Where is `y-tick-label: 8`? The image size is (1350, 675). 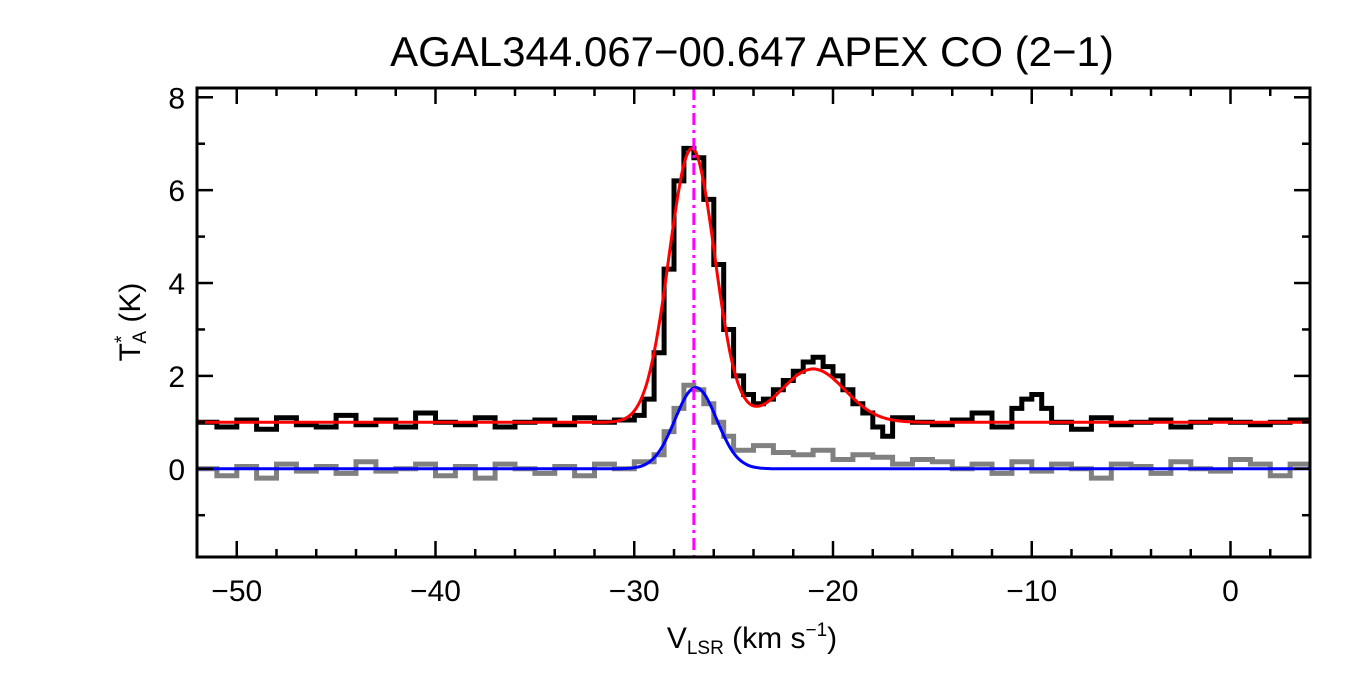 y-tick-label: 8 is located at coordinates (176, 98).